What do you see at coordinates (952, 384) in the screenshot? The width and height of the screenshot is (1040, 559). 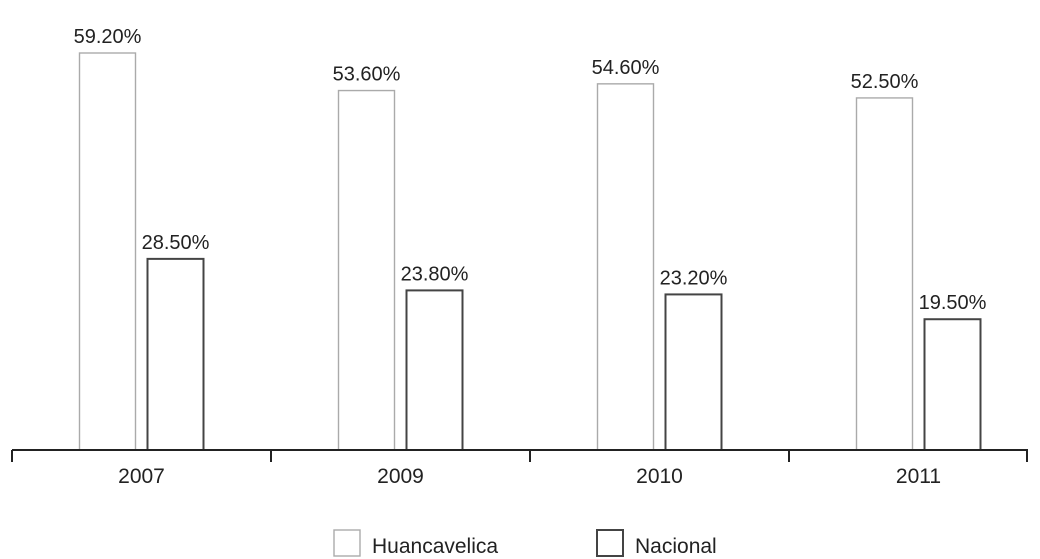 I see `bar-nacional-2011` at bounding box center [952, 384].